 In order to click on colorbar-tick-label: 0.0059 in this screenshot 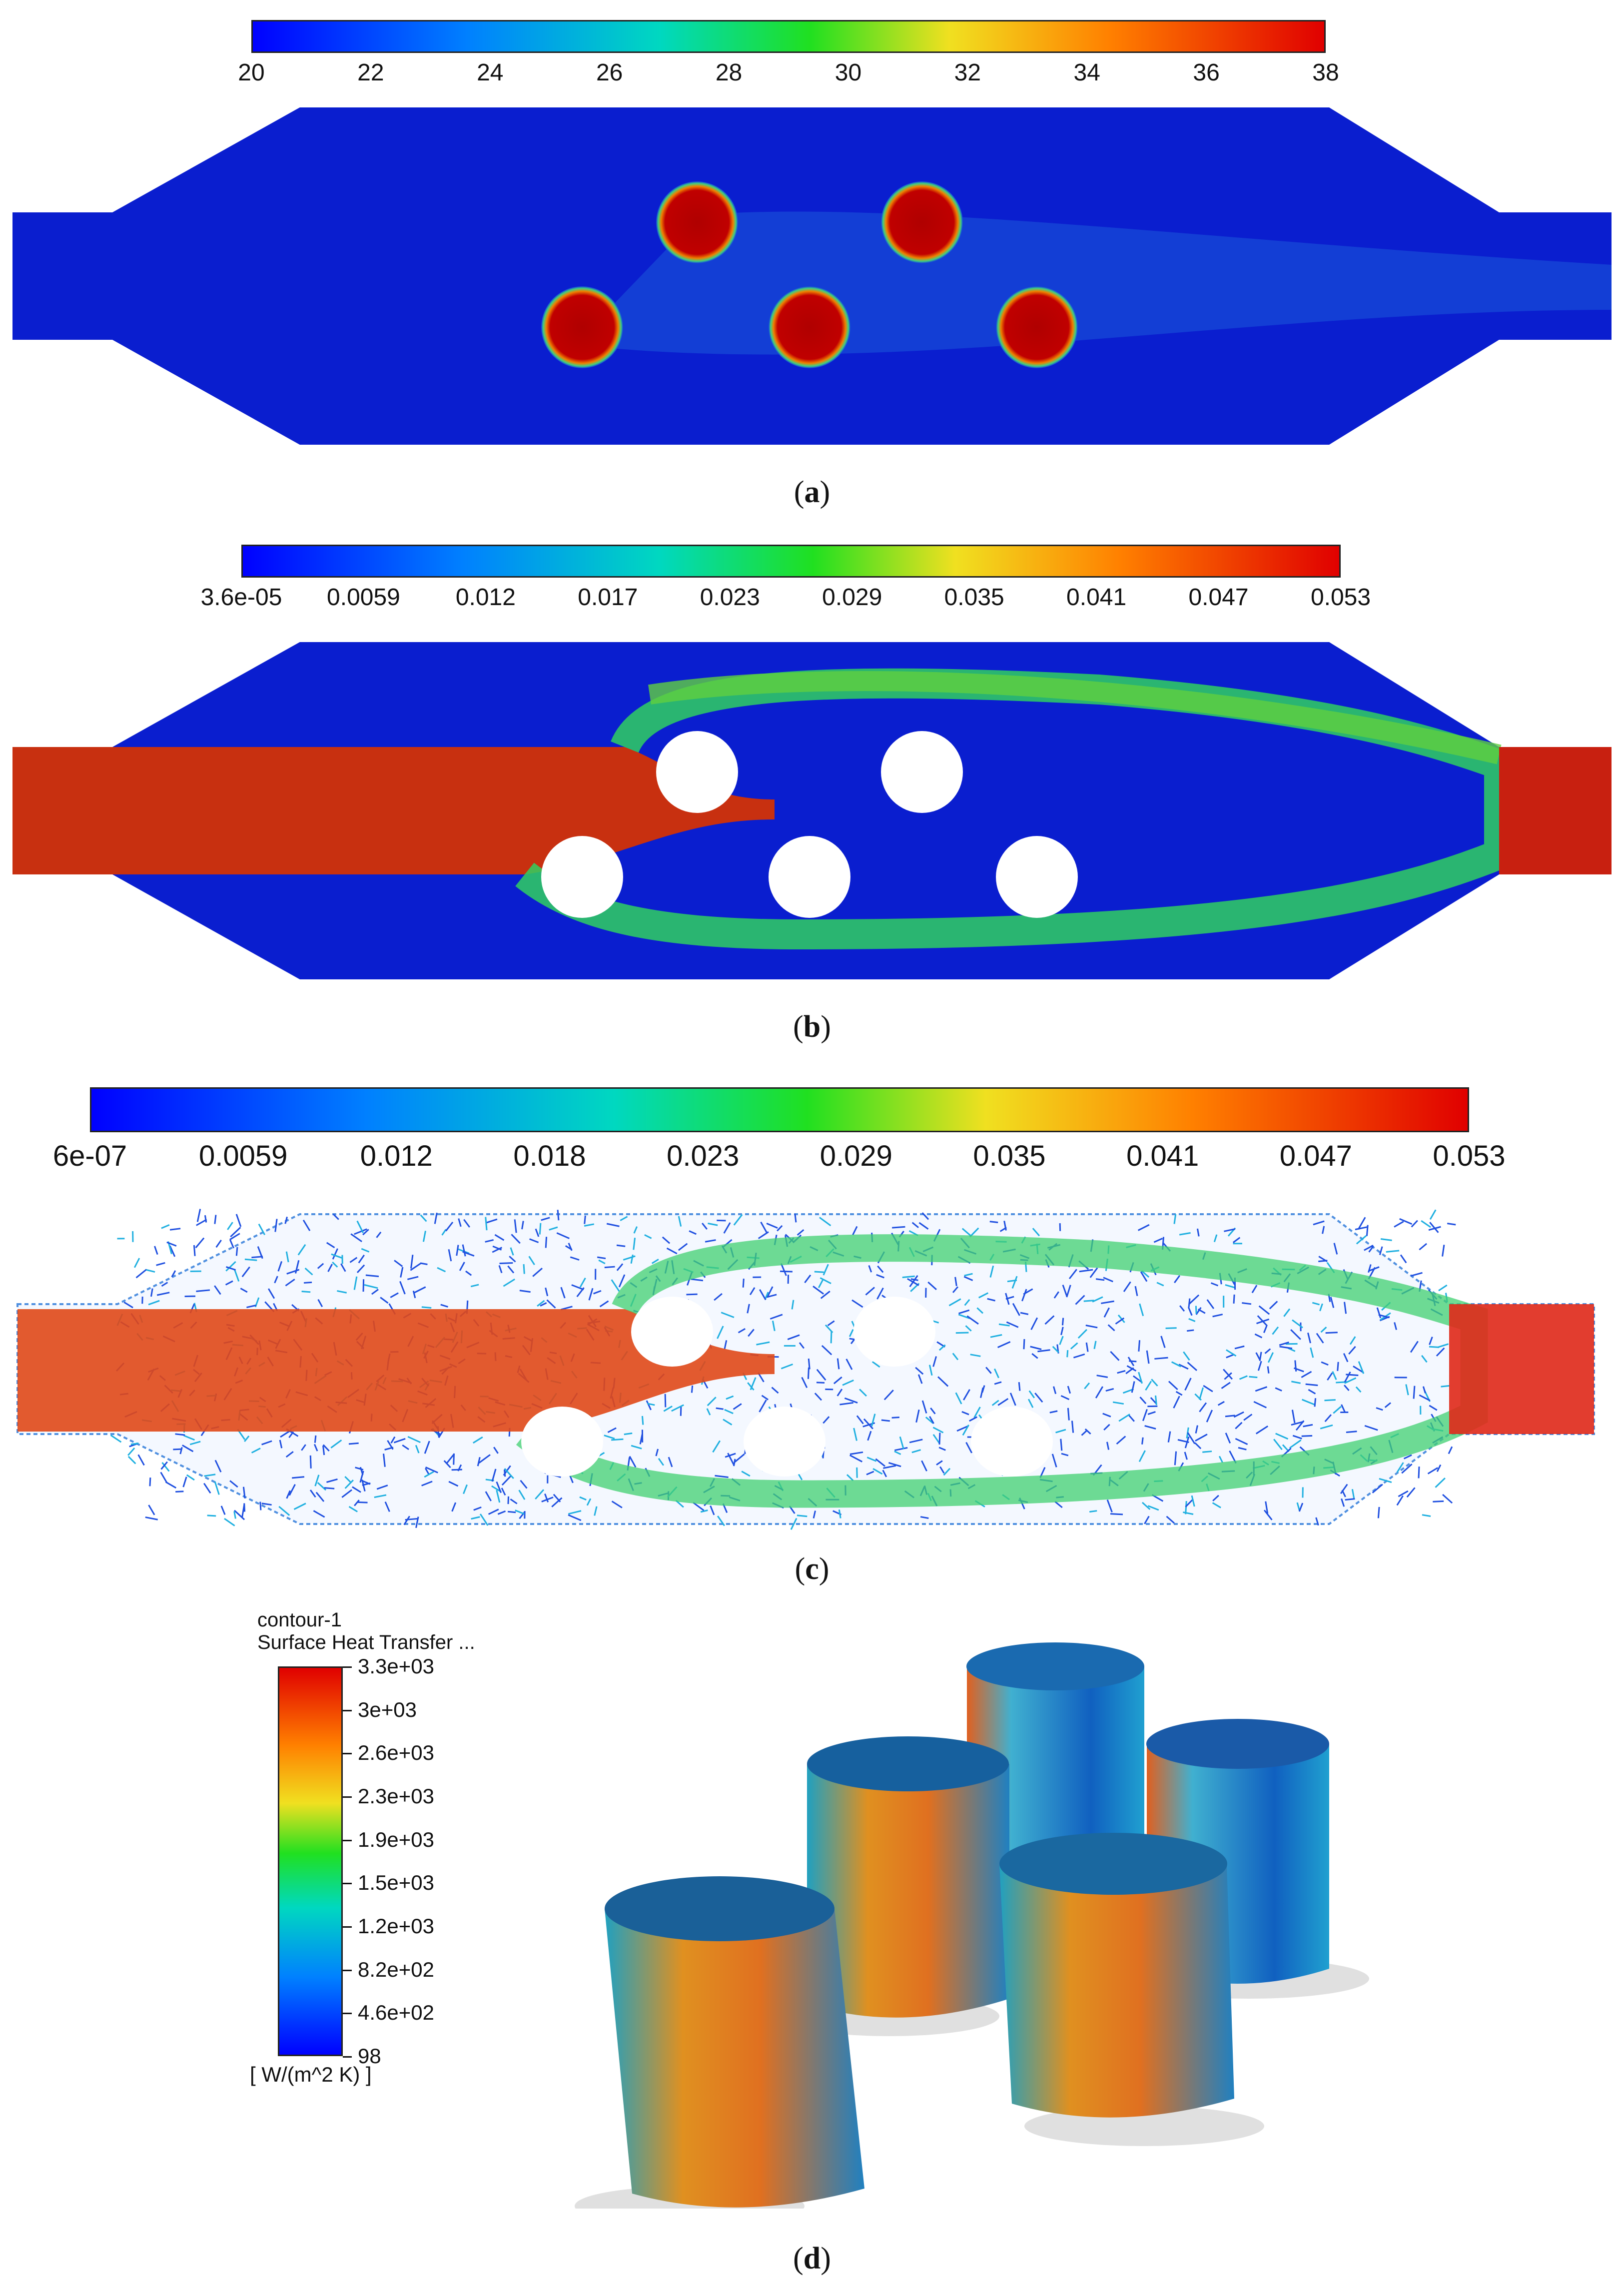, I will do `click(243, 1156)`.